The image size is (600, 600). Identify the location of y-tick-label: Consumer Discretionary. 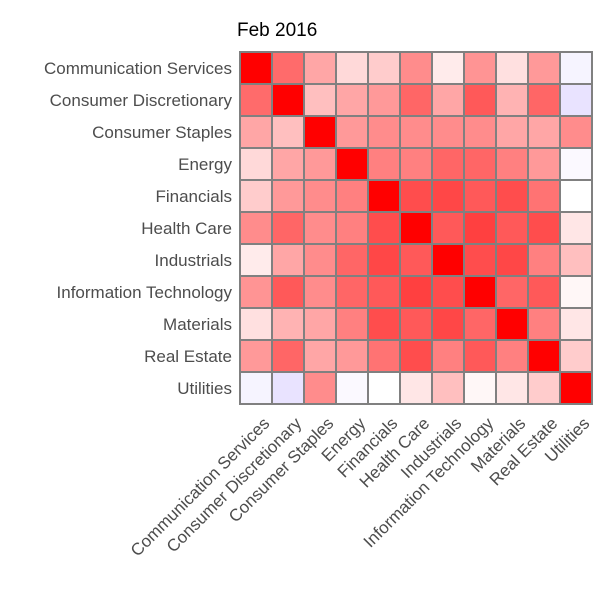
(141, 100).